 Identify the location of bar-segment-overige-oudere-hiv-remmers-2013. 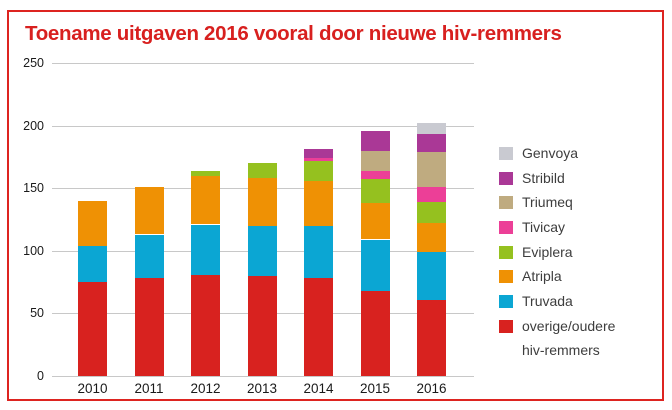
(262, 325).